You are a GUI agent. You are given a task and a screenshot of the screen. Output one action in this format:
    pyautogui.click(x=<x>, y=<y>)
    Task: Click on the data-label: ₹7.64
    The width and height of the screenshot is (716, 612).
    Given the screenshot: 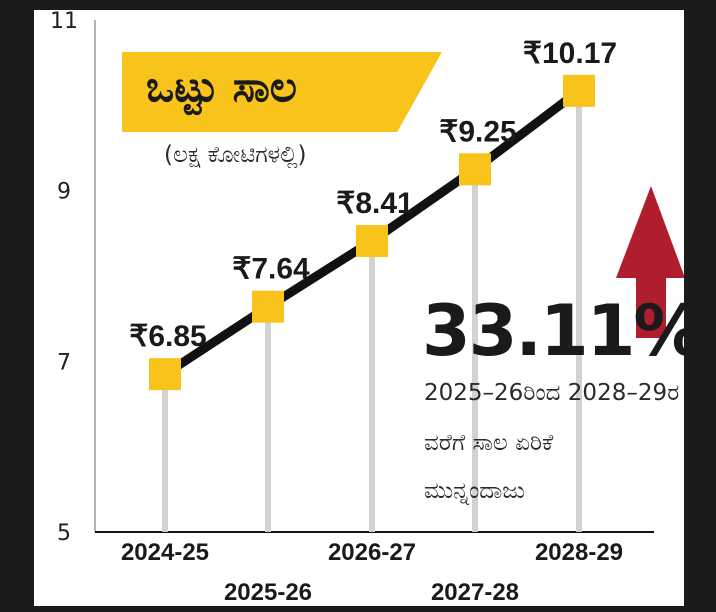 What is the action you would take?
    pyautogui.click(x=271, y=269)
    